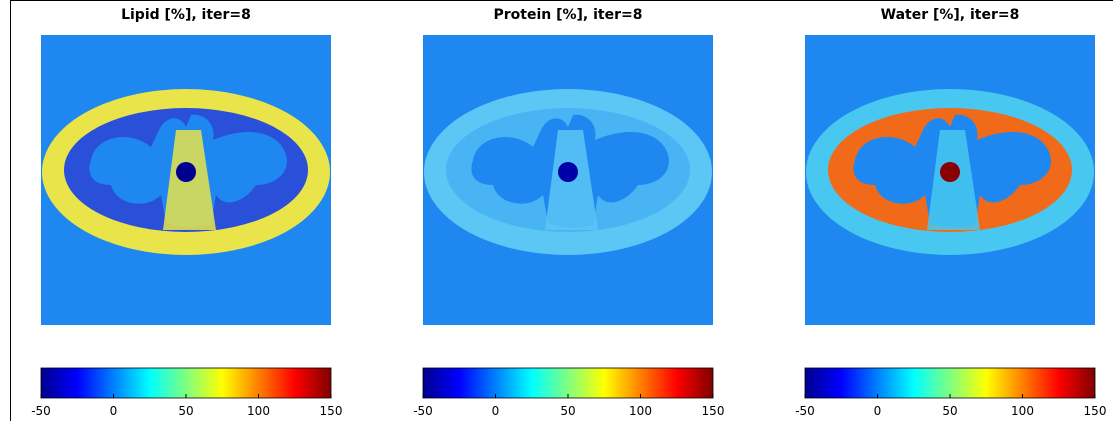  What do you see at coordinates (186, 15) in the screenshot?
I see `panel-title: Lipid [%], iter=8` at bounding box center [186, 15].